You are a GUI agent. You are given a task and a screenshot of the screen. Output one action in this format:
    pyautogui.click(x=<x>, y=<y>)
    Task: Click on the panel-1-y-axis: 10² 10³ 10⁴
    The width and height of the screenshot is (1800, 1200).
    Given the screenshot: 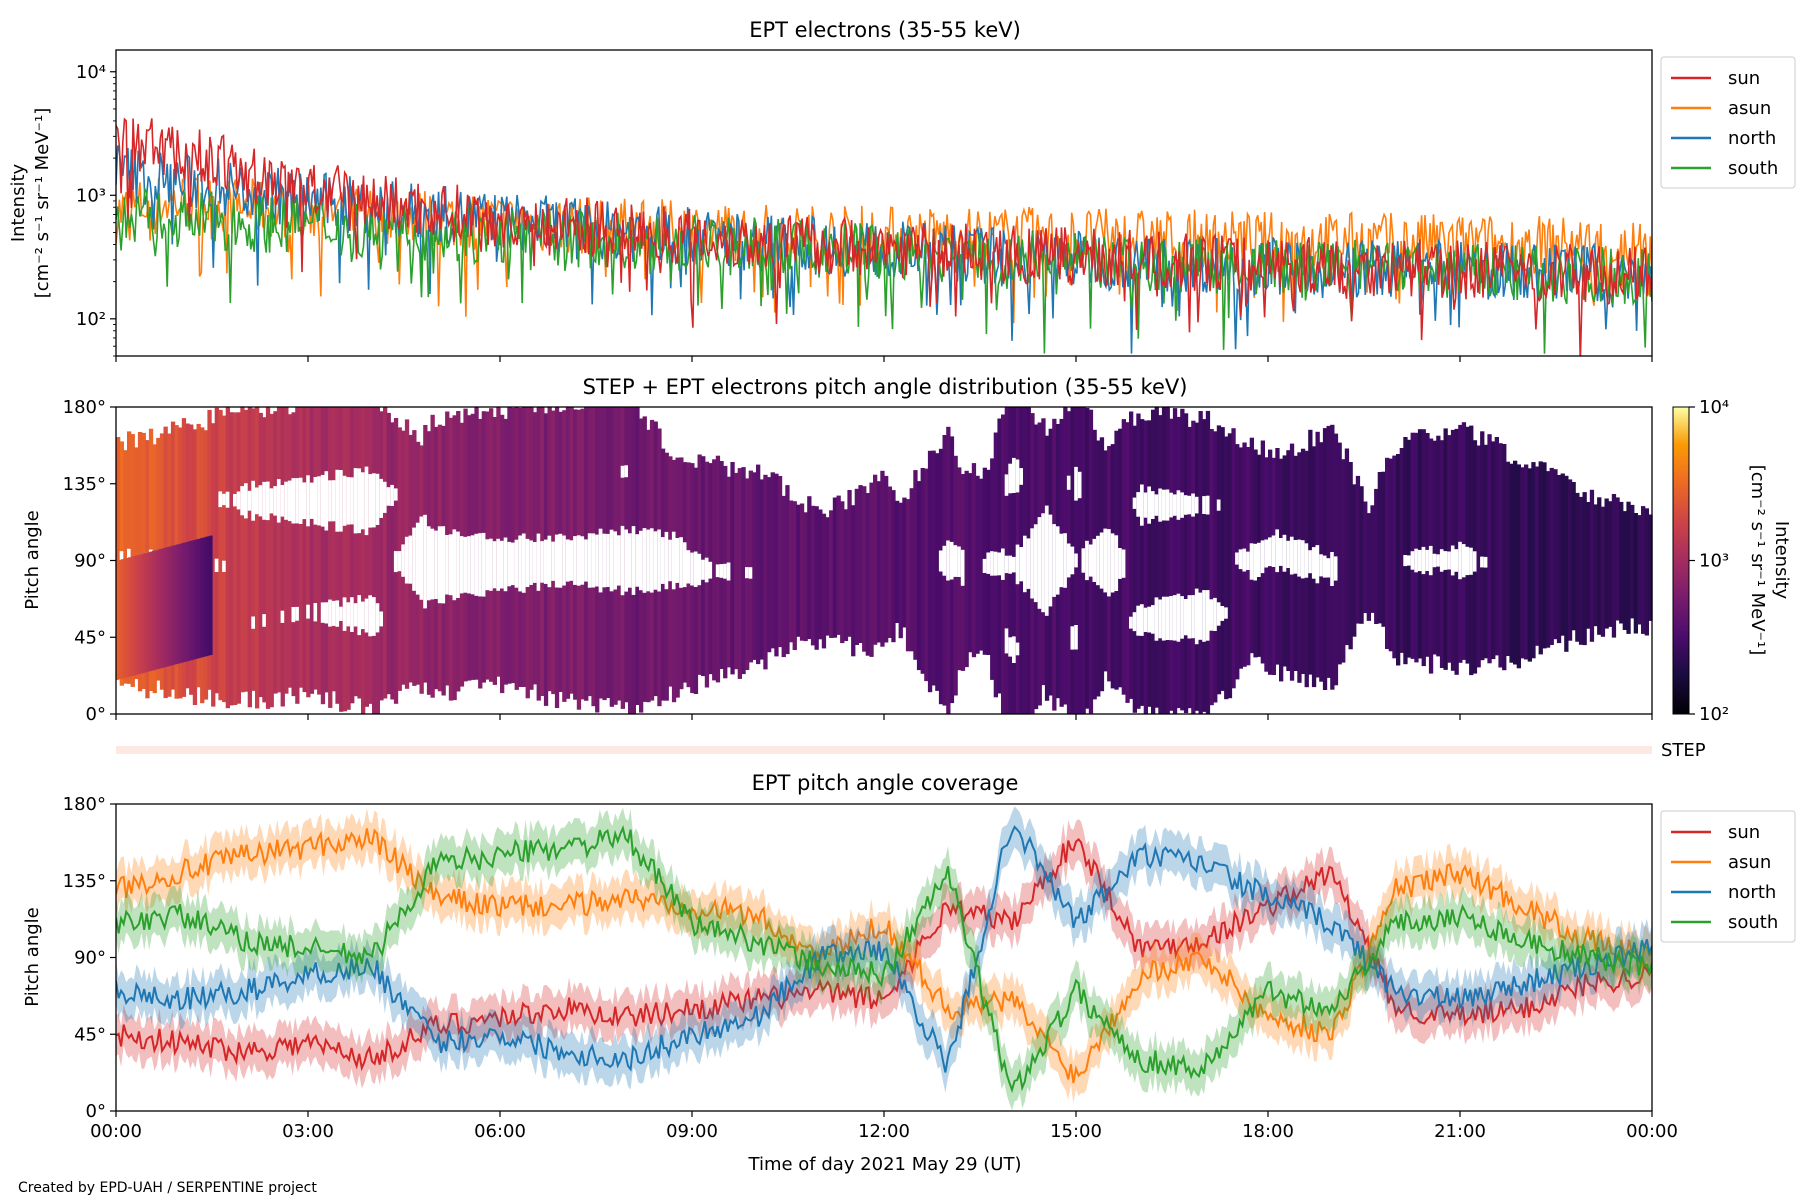 What is the action you would take?
    pyautogui.click(x=96, y=209)
    